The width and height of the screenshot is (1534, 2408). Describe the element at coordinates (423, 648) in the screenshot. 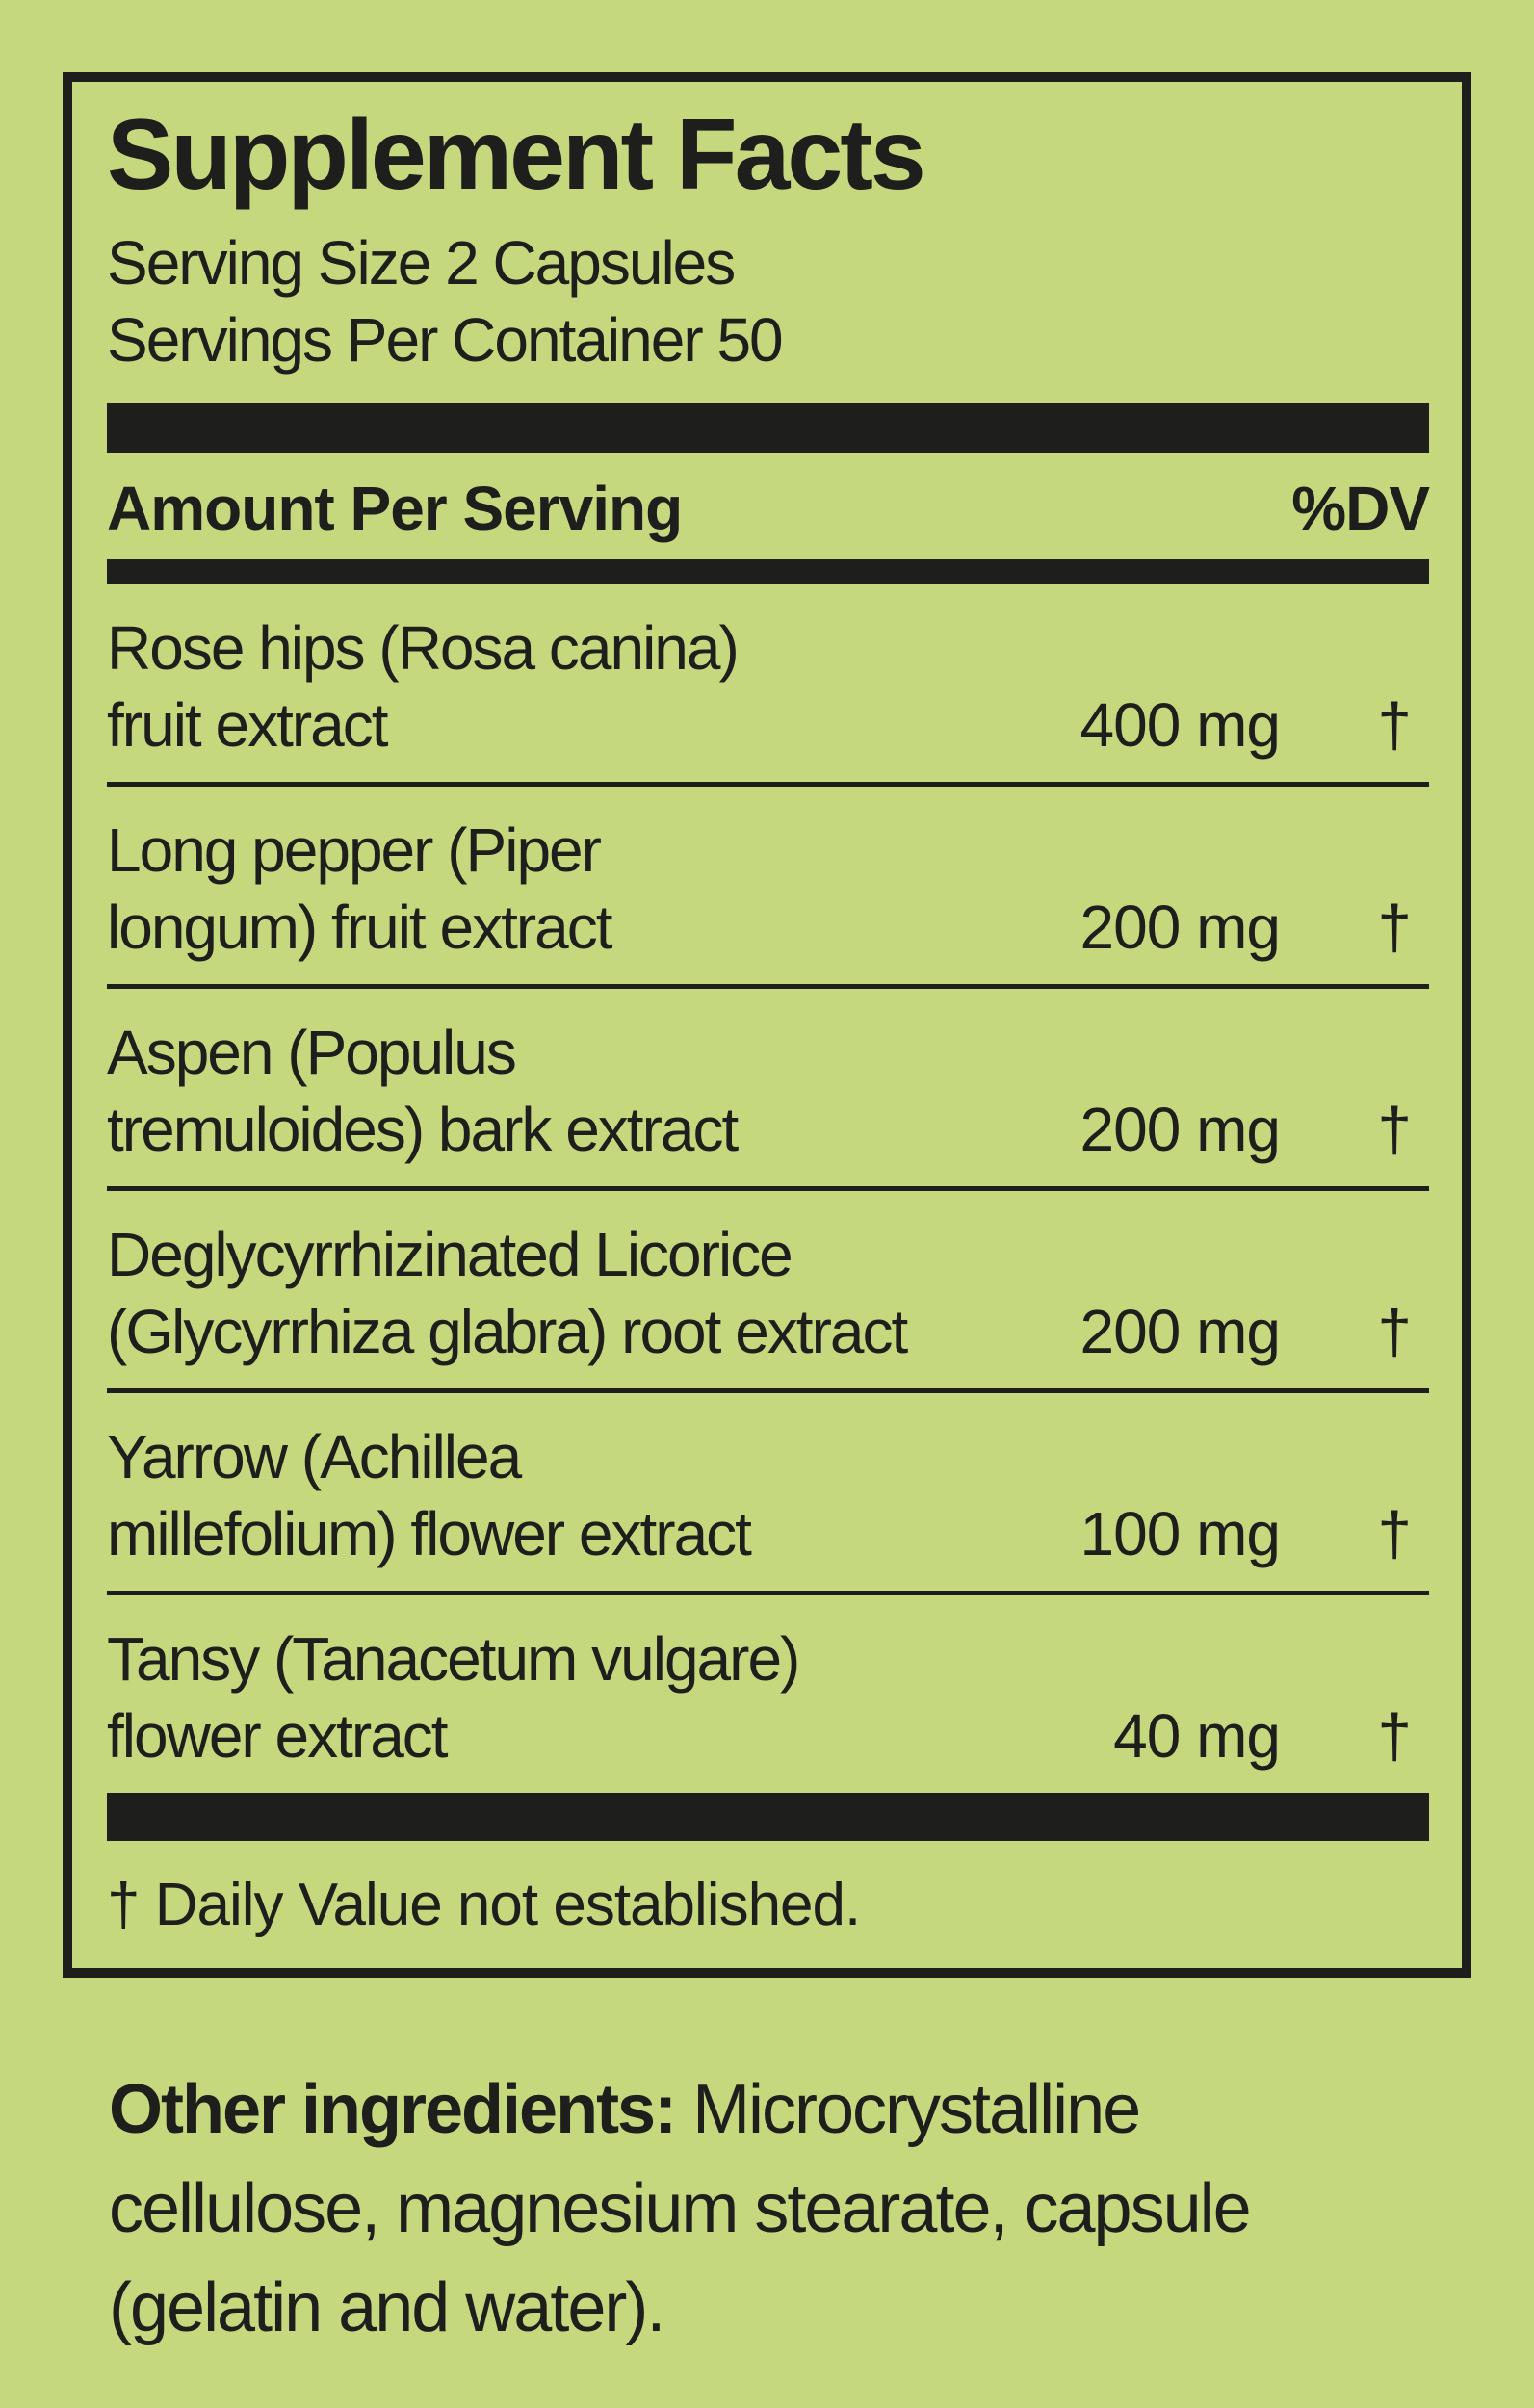

I see `ingredient-name-line: Rose hips (Rosa canina)` at that location.